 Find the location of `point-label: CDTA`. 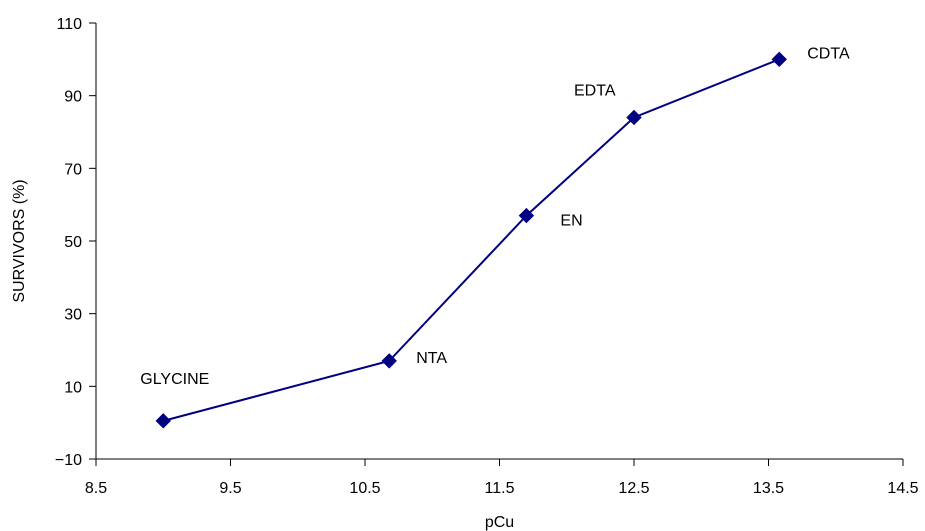

point-label: CDTA is located at coordinates (828, 53).